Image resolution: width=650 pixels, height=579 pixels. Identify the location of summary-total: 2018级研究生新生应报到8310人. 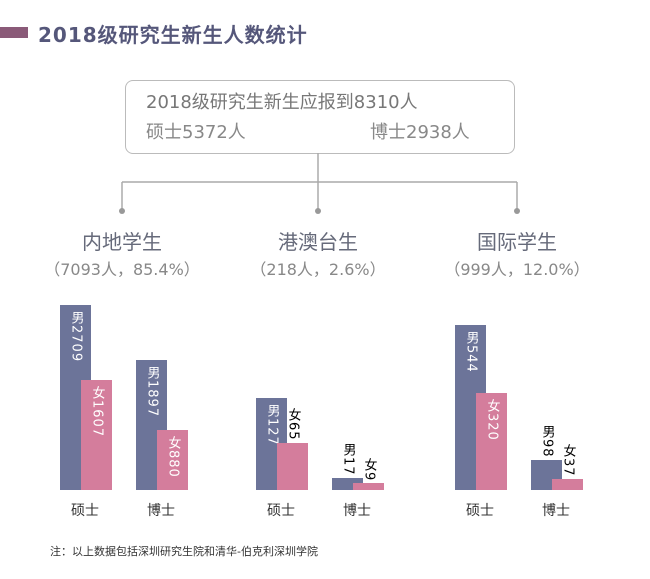
(282, 102).